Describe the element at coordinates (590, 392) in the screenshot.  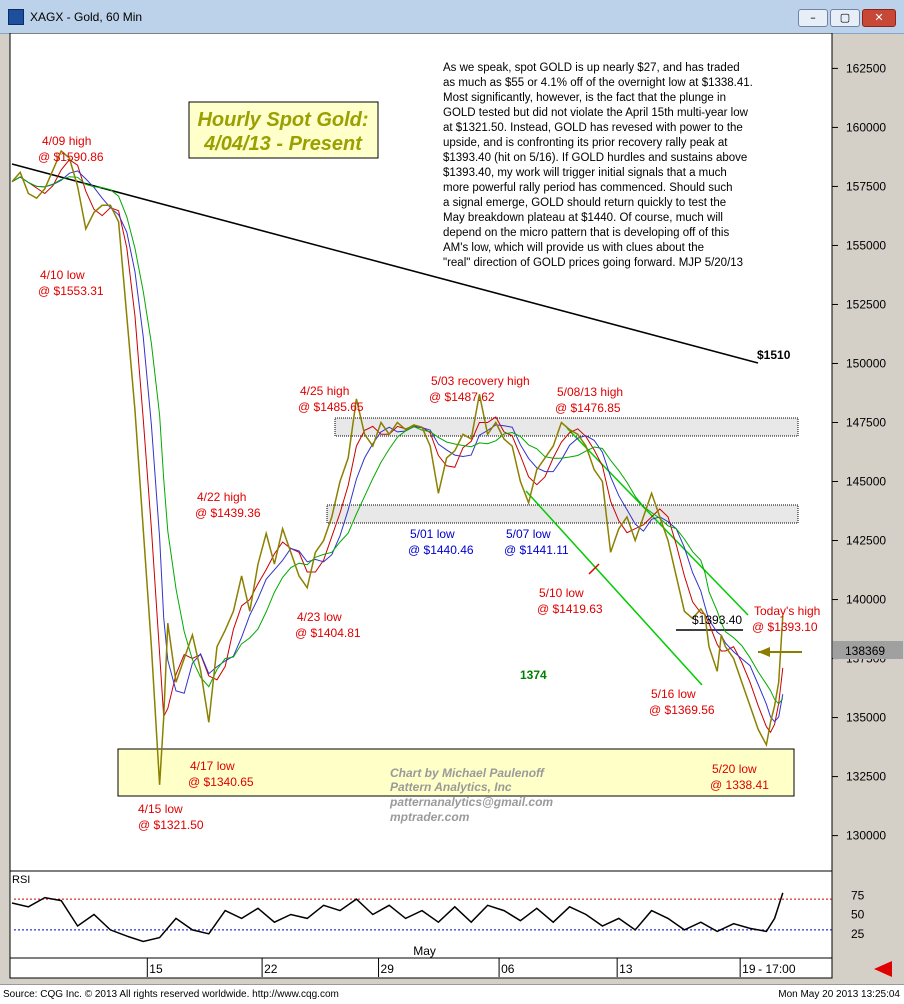
I see `annotation-may08-label: 5/08/13 high` at that location.